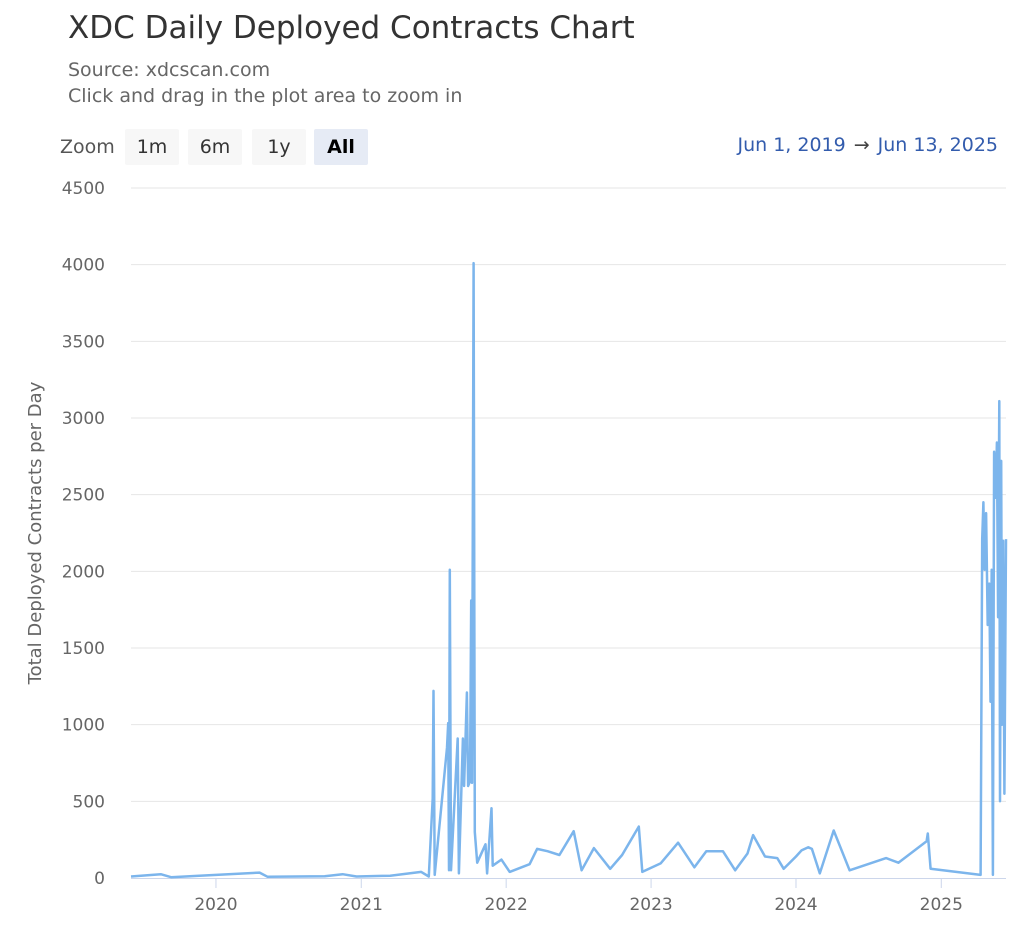 This screenshot has height=939, width=1024. I want to click on date-range-display: Jun 1, 2019 → Jun 13, 2025, so click(867, 145).